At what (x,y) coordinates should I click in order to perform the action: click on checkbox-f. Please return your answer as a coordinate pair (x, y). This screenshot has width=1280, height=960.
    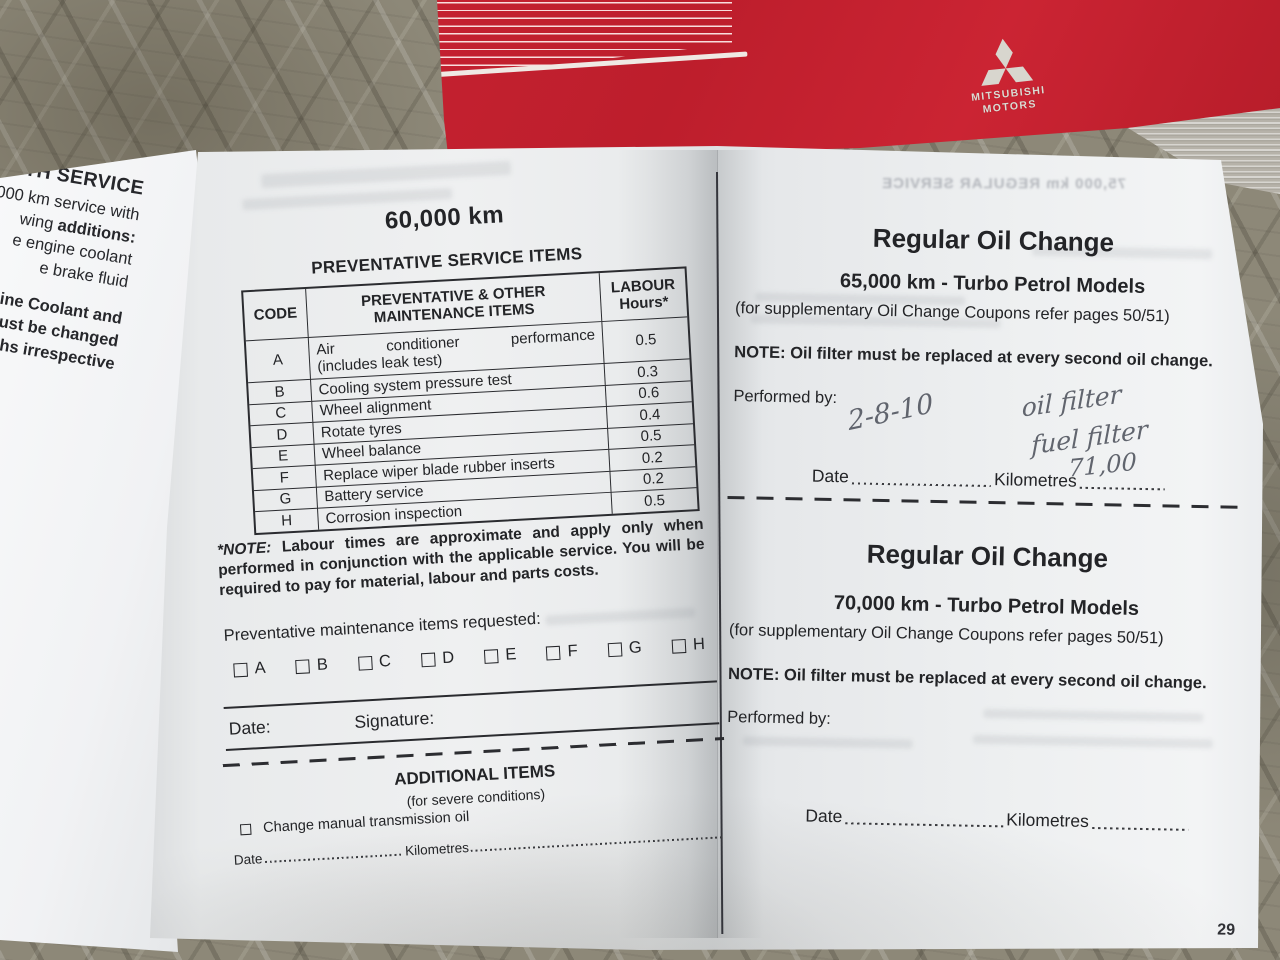
    Looking at the image, I should click on (553, 652).